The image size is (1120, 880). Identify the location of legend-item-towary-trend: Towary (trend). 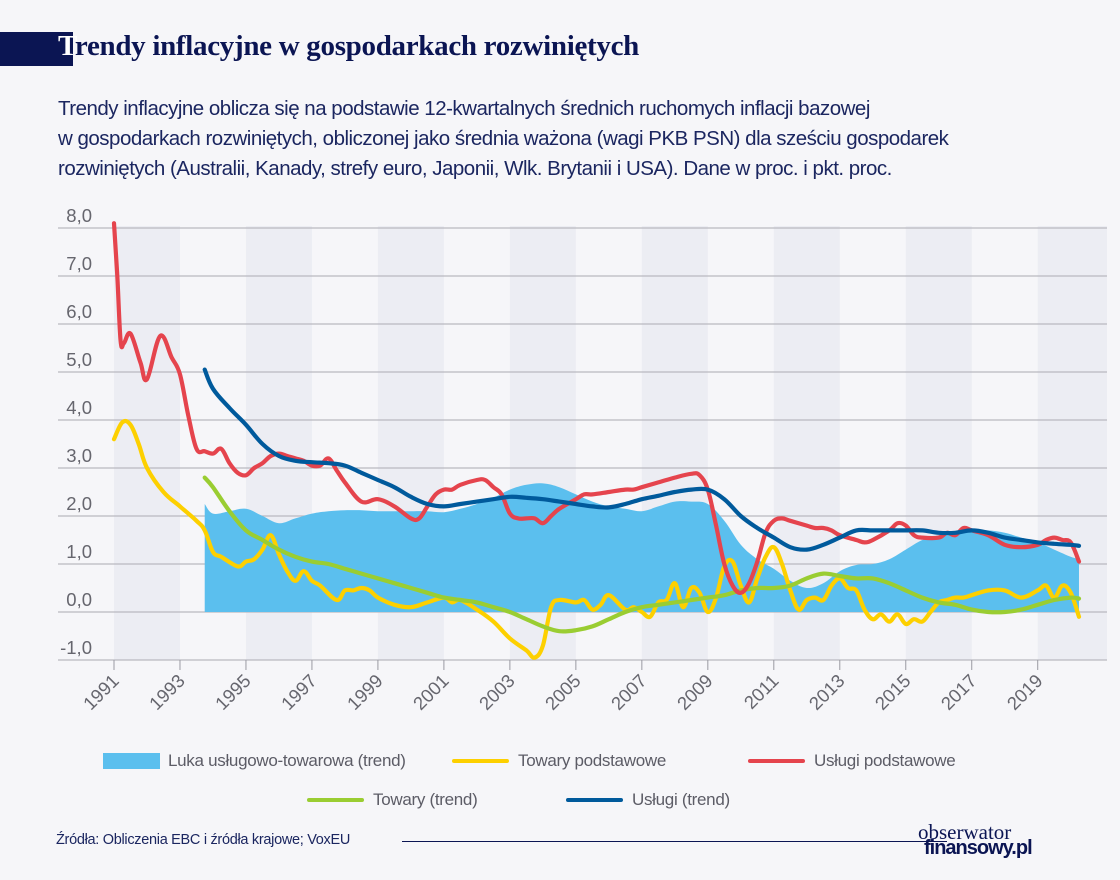
(392, 800).